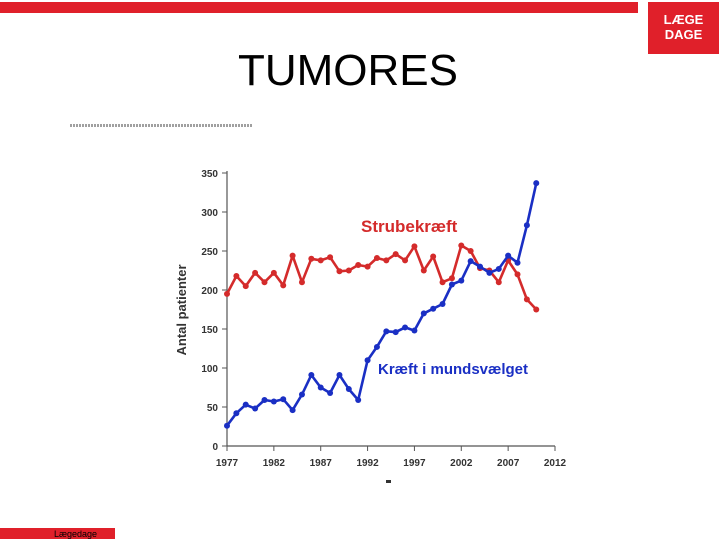  I want to click on slide-title: TUMORES, so click(348, 70).